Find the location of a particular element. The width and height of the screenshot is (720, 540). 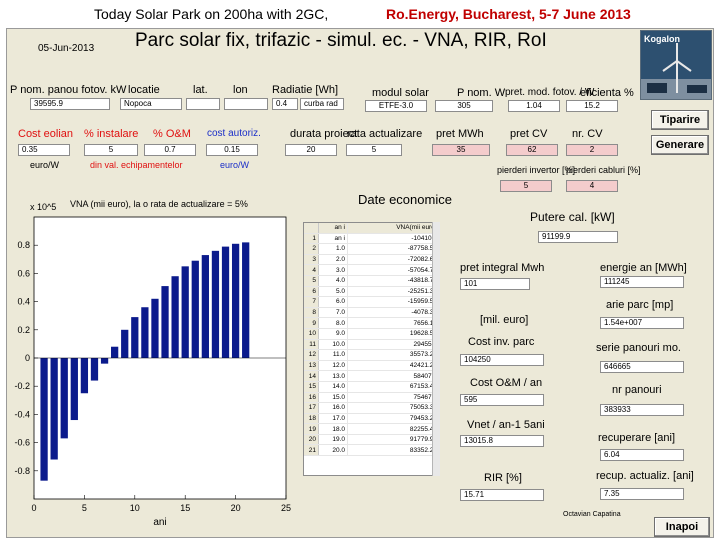

result-field-2: 104250 is located at coordinates (502, 360).